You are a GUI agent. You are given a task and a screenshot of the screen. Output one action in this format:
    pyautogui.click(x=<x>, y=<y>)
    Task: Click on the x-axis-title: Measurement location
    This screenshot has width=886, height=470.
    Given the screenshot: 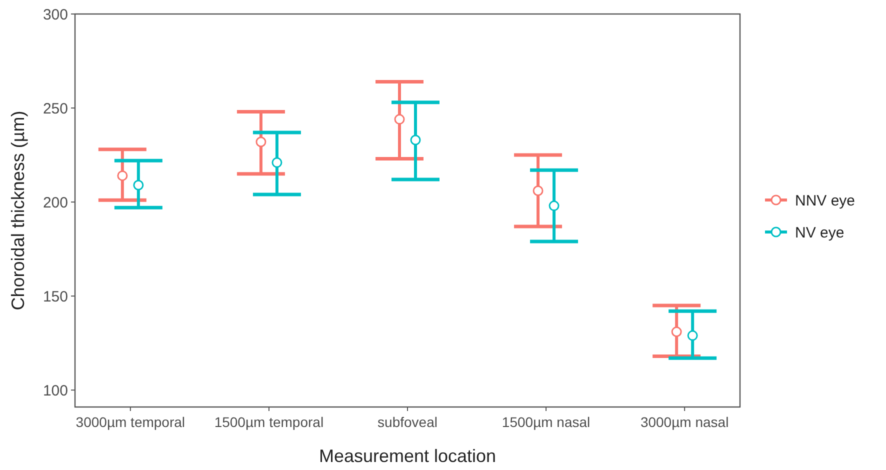 What is the action you would take?
    pyautogui.click(x=407, y=456)
    